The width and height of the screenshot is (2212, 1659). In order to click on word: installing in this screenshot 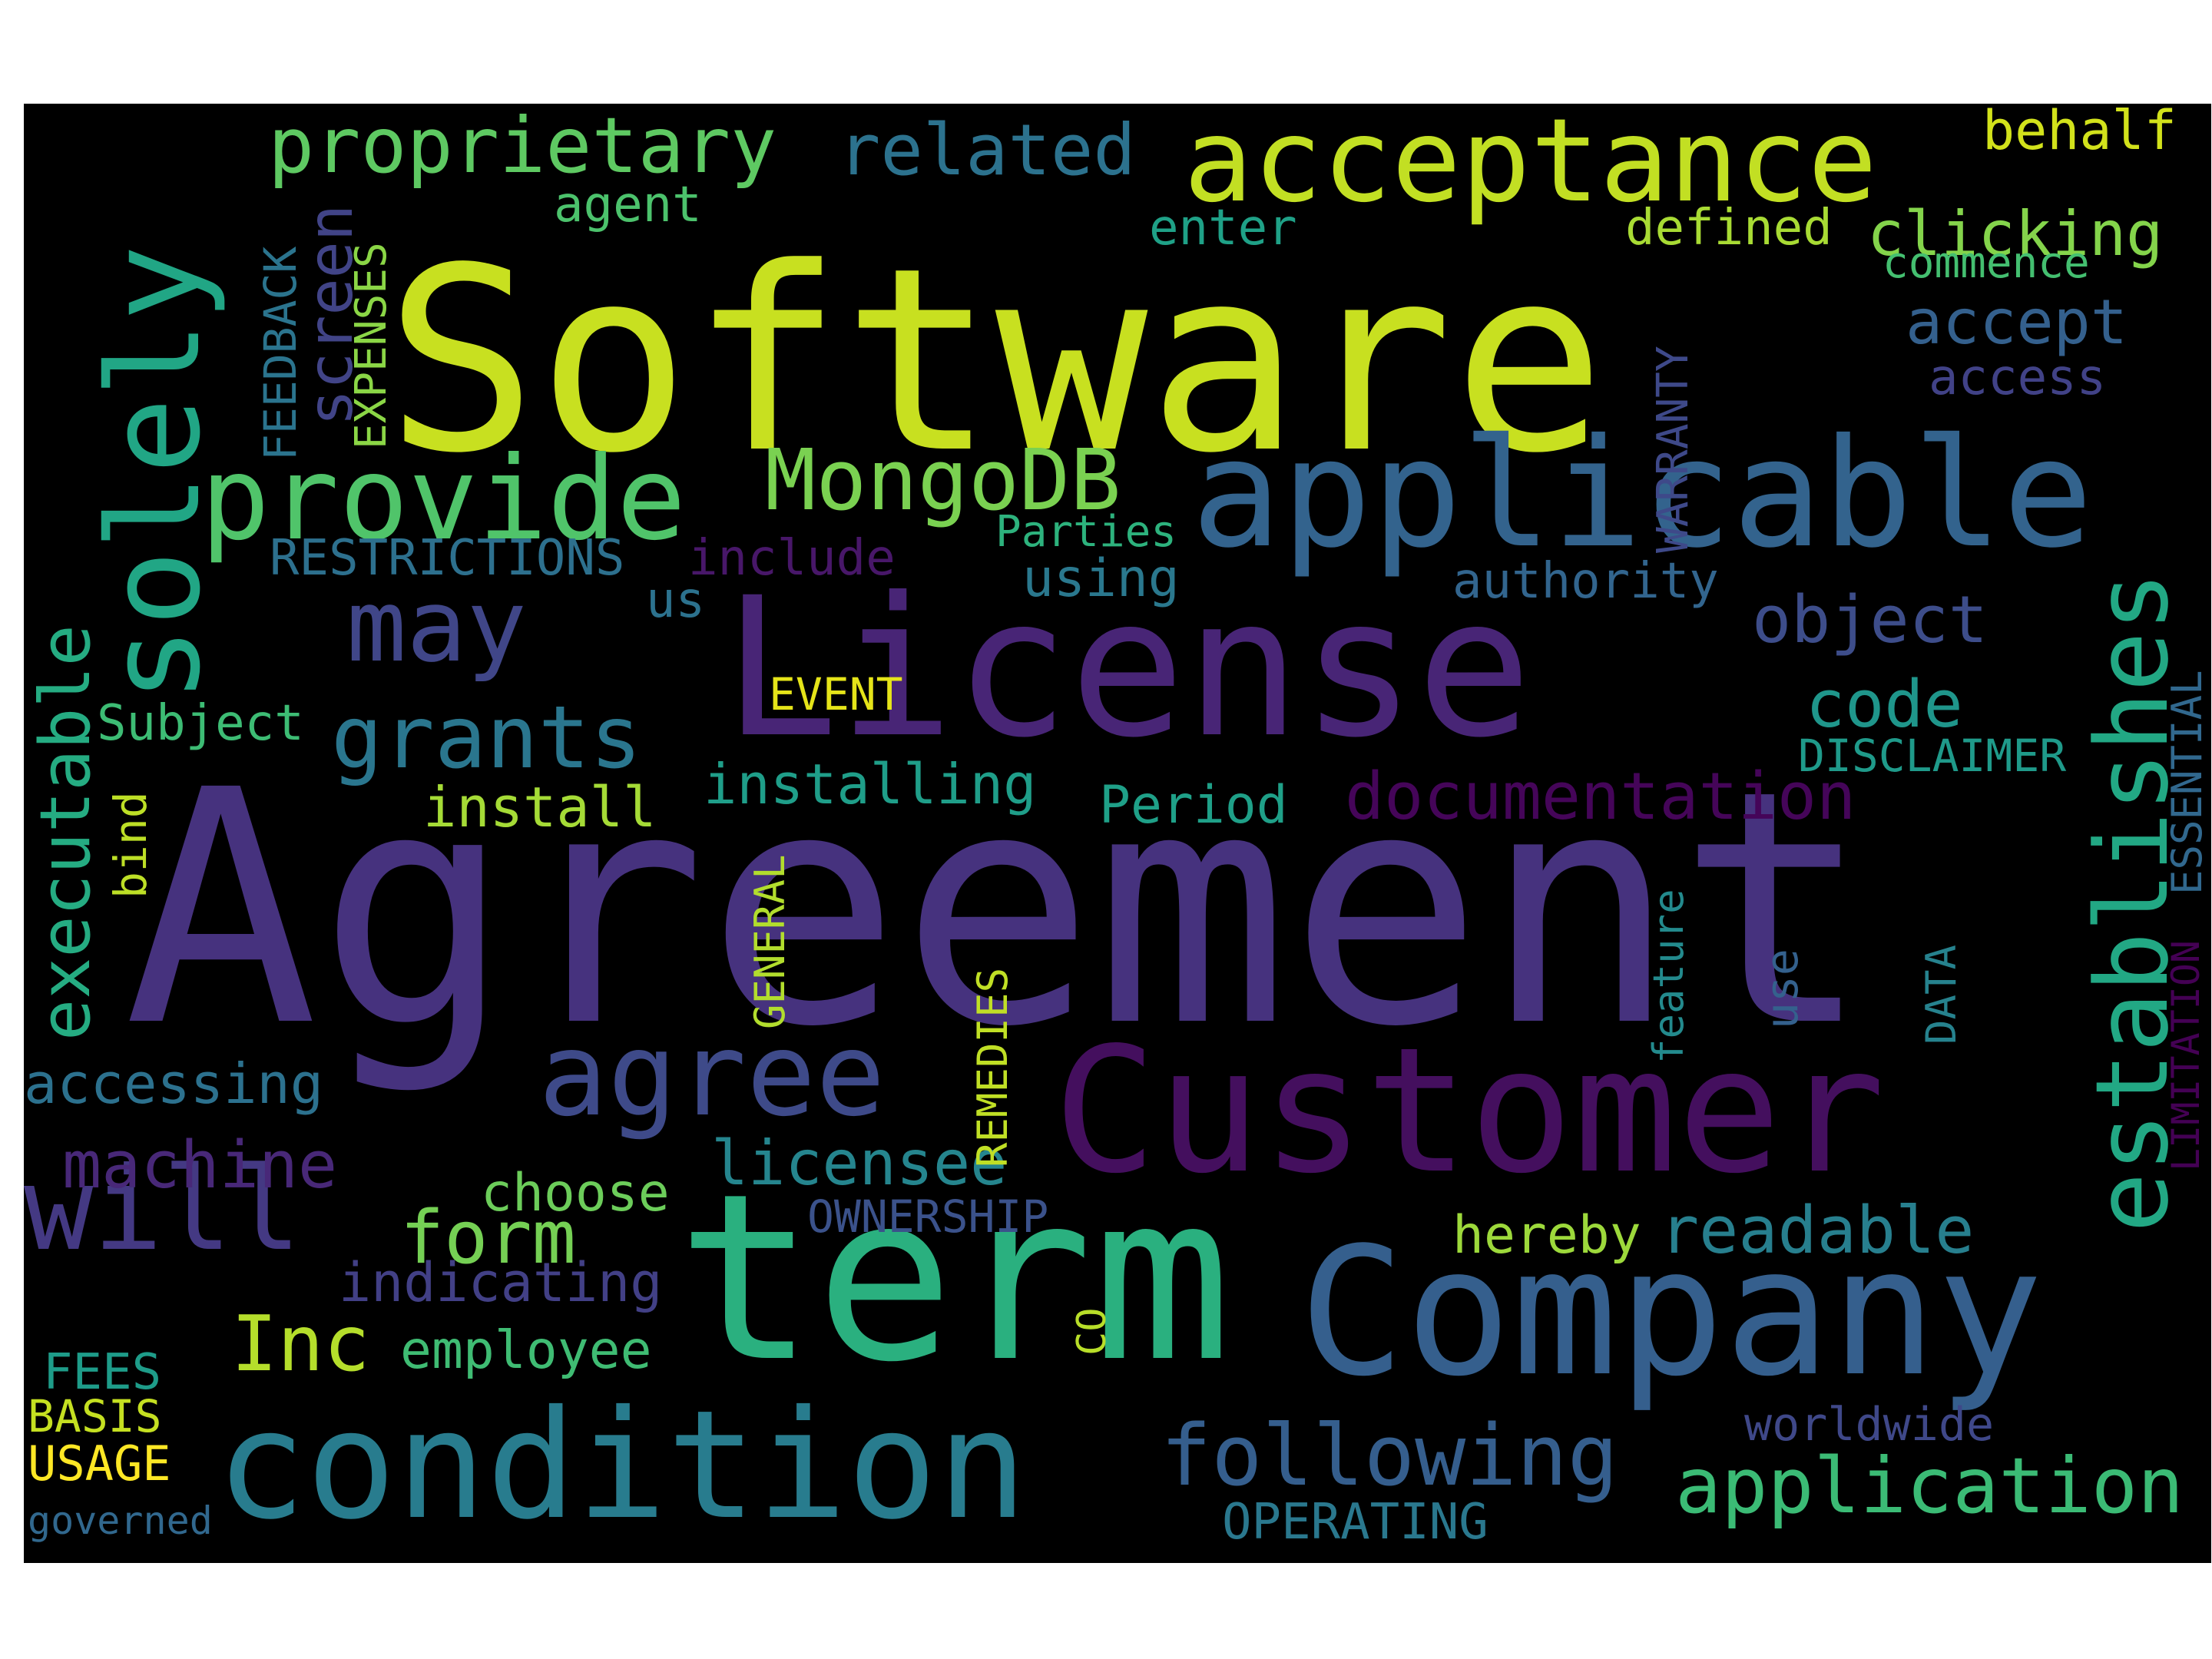, I will do `click(870, 784)`.